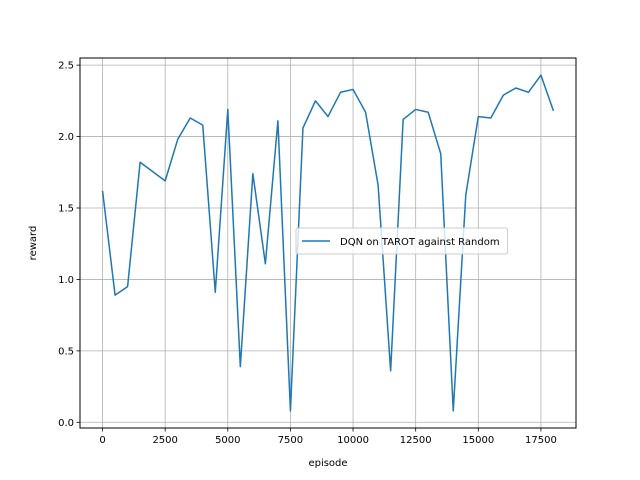 The height and width of the screenshot is (480, 640). I want to click on x-tick-label: 5000, so click(227, 440).